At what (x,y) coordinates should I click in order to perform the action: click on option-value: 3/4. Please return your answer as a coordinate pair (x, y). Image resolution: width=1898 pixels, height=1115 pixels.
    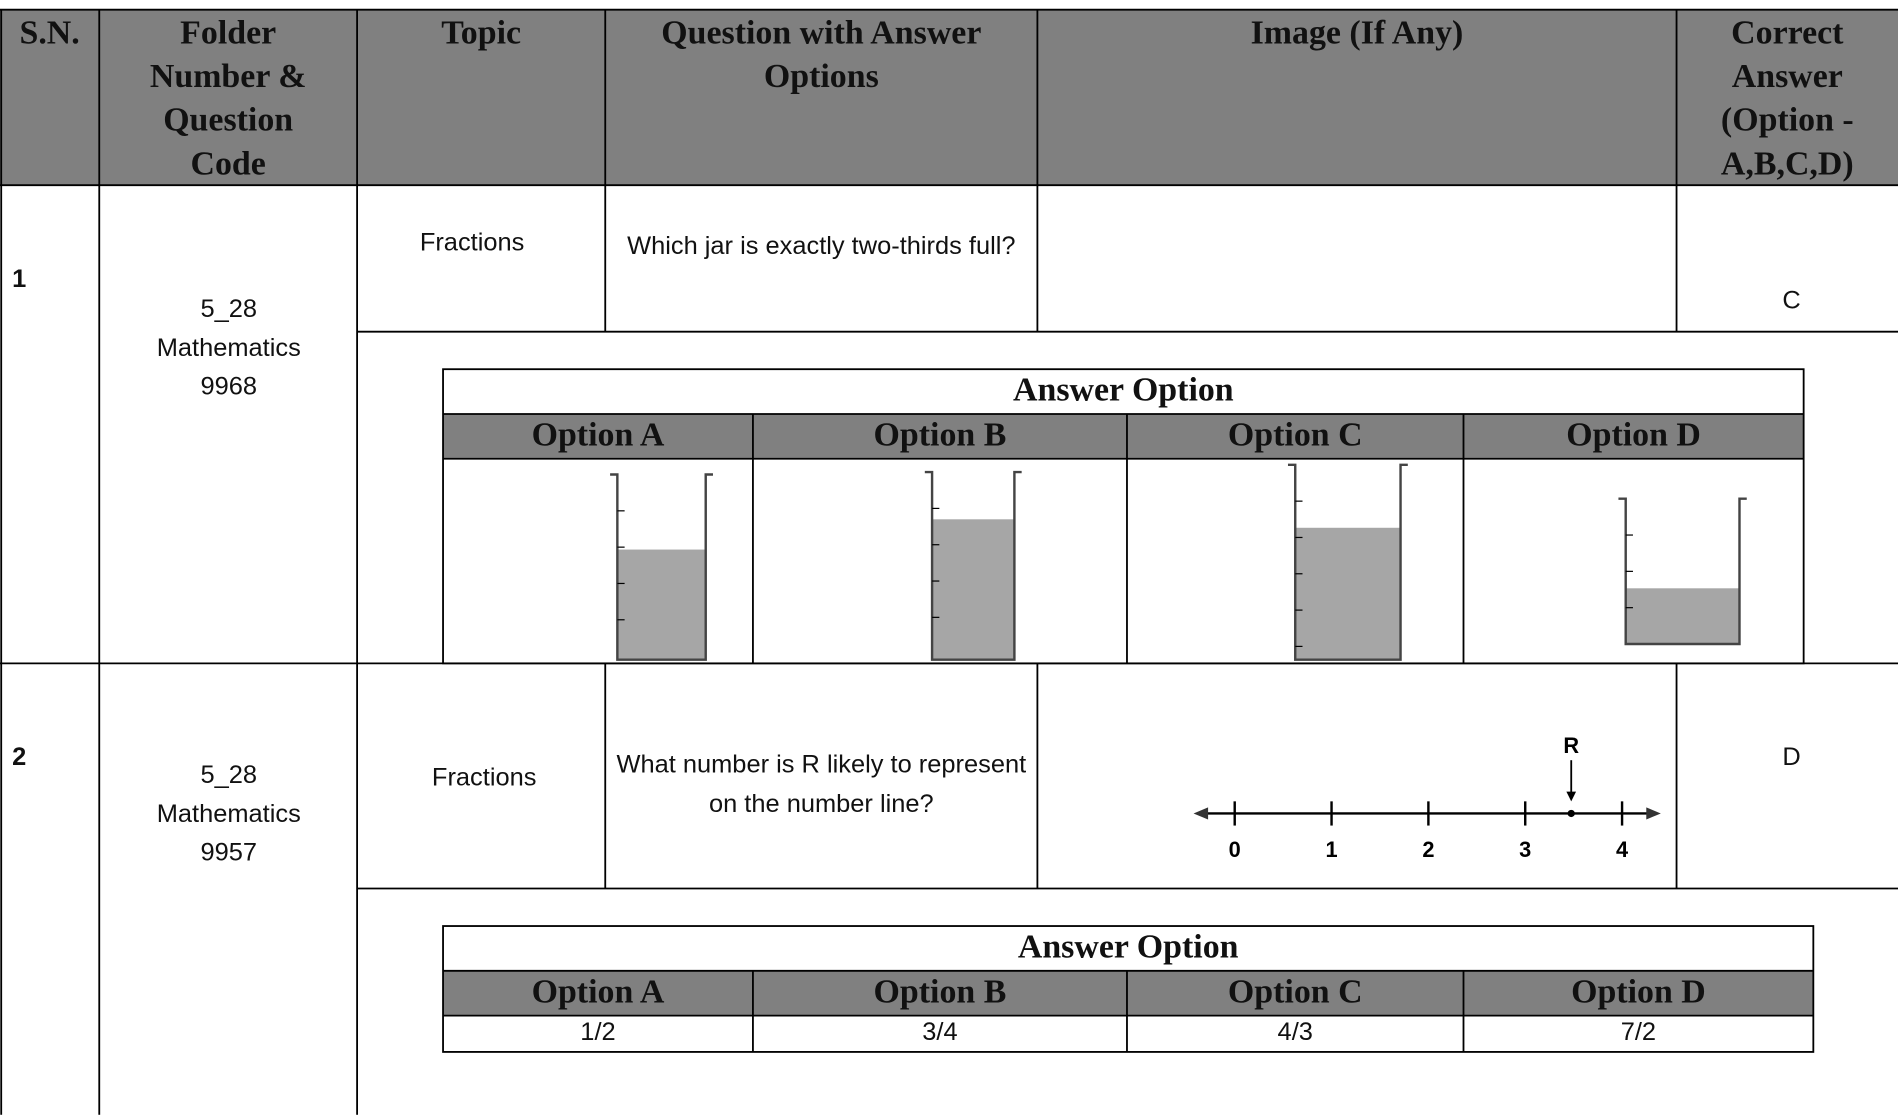
    Looking at the image, I should click on (940, 1032).